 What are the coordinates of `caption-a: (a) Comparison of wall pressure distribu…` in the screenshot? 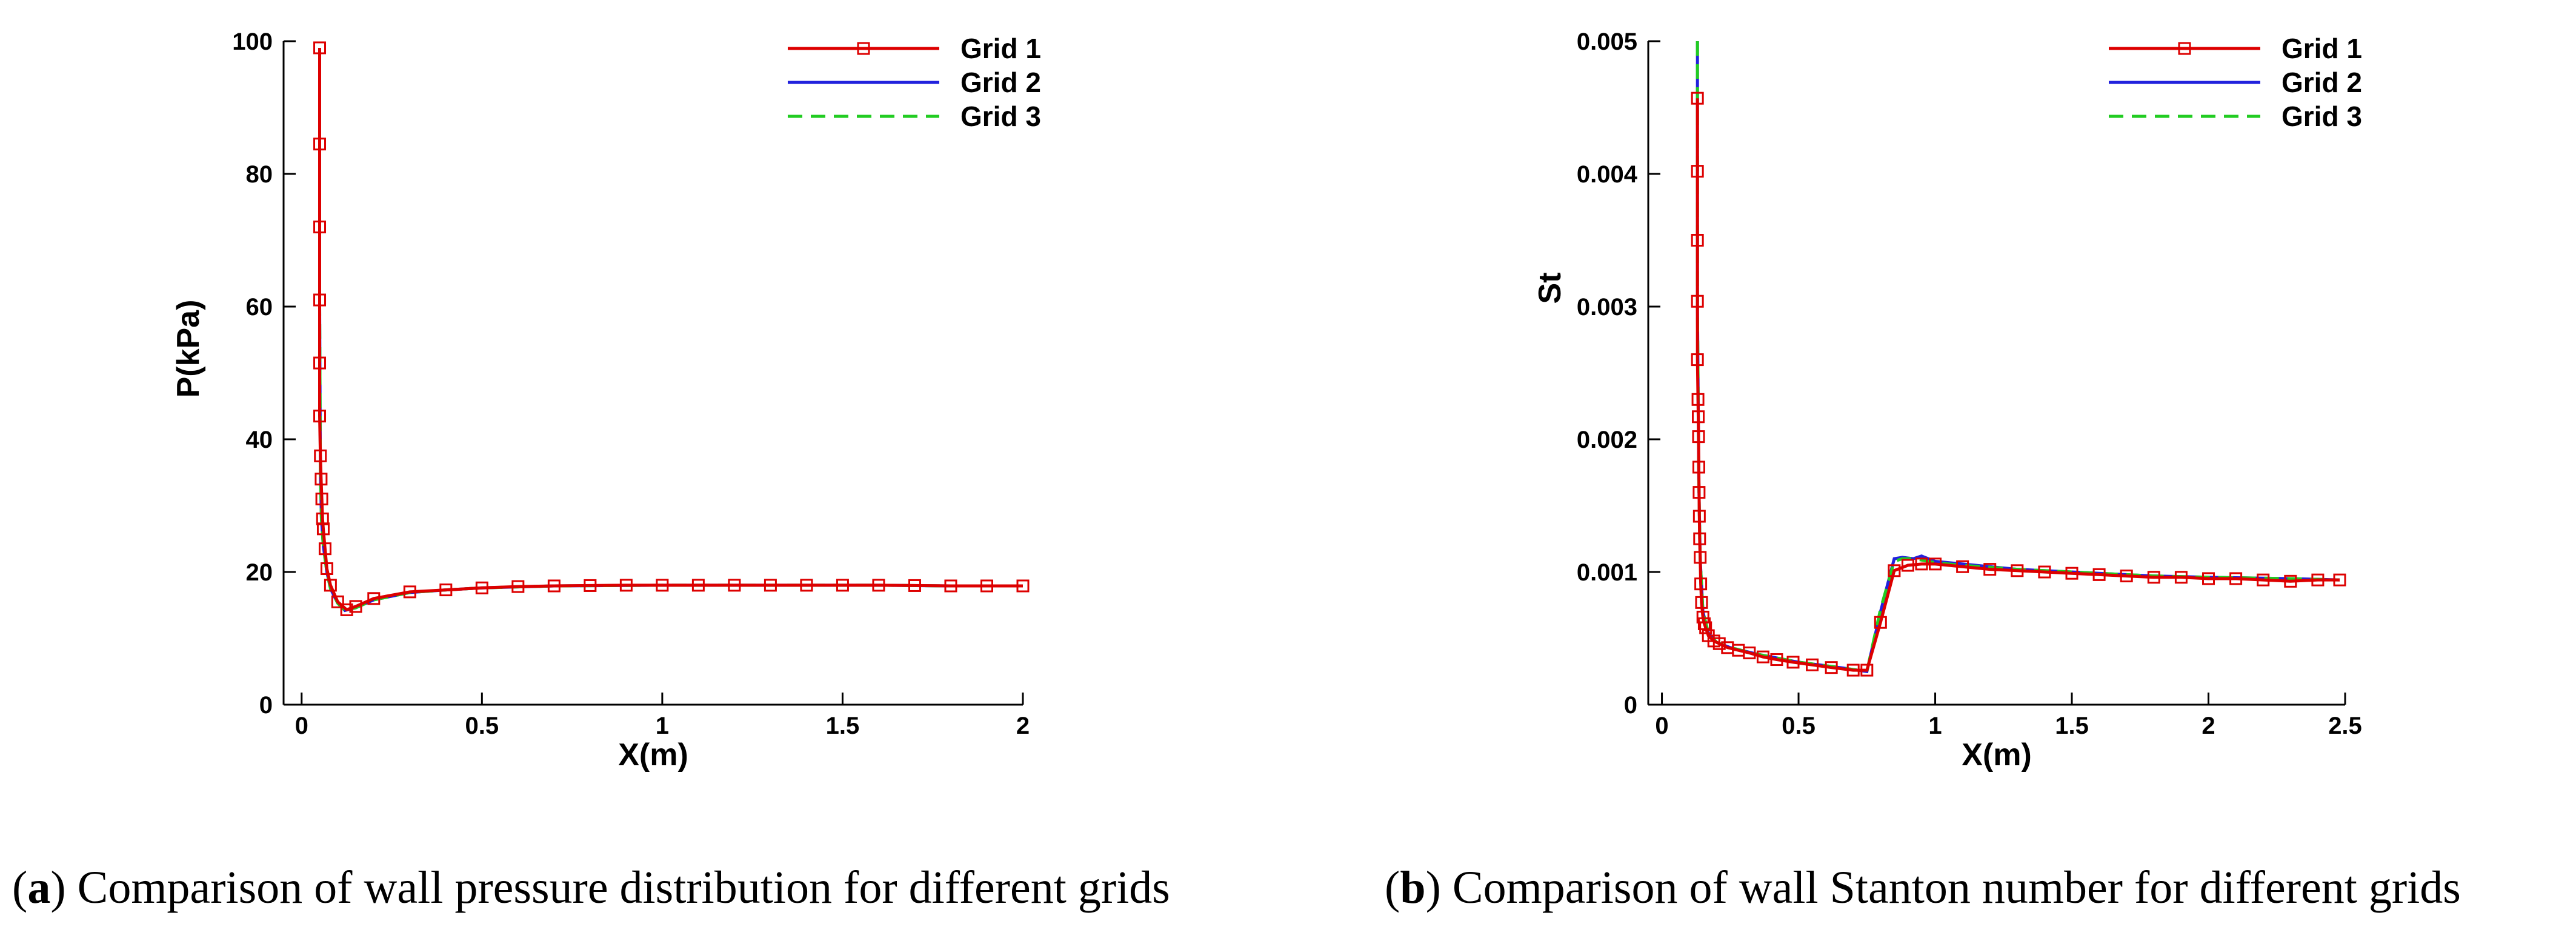 It's located at (591, 887).